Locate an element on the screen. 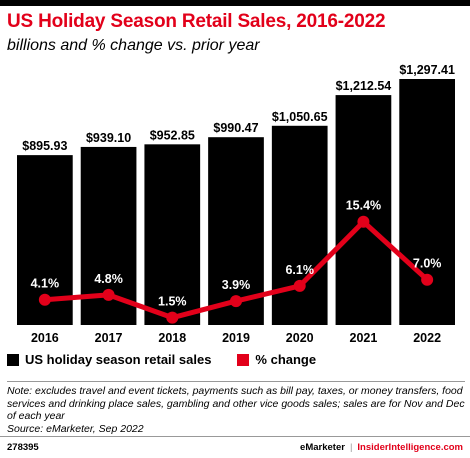 The height and width of the screenshot is (458, 470). x-tick-label-2017: 2017 is located at coordinates (109, 338).